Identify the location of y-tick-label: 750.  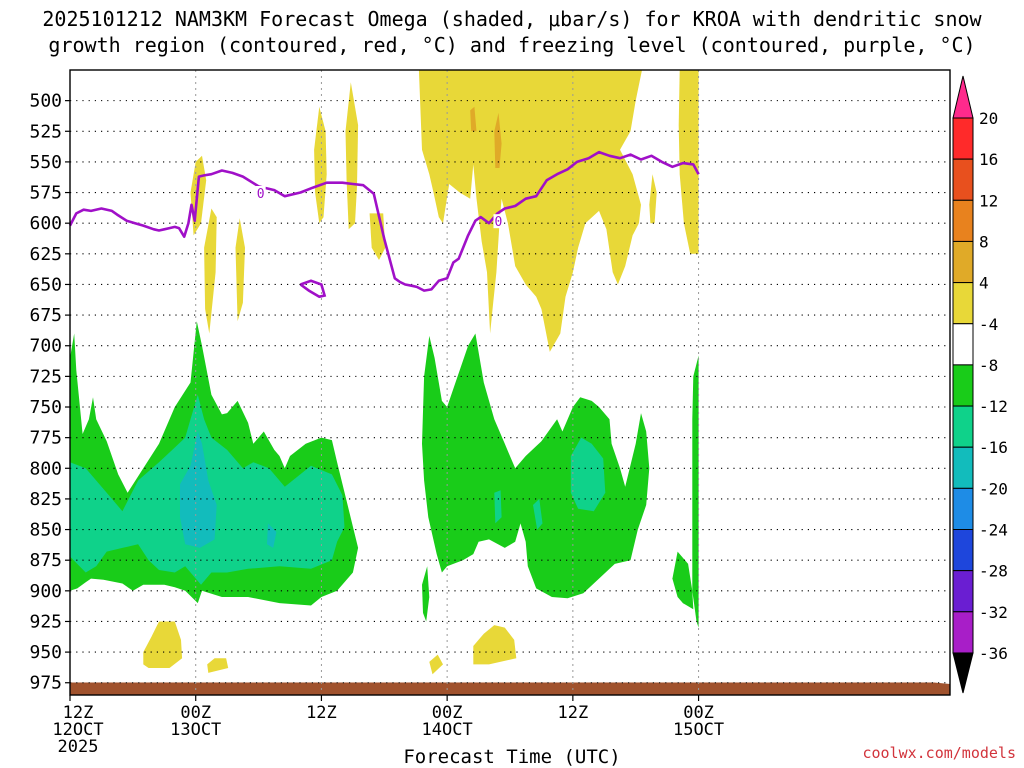
(45, 407).